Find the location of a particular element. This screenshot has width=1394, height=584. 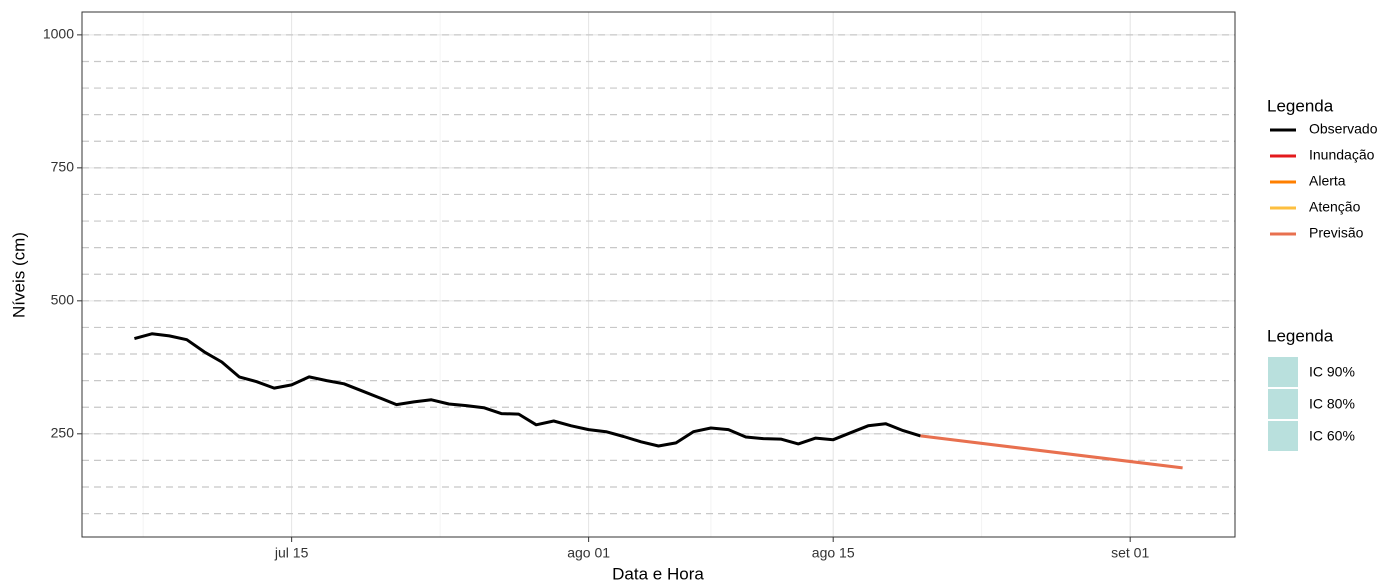

x-axis-title: Data e Hora is located at coordinates (658, 573).